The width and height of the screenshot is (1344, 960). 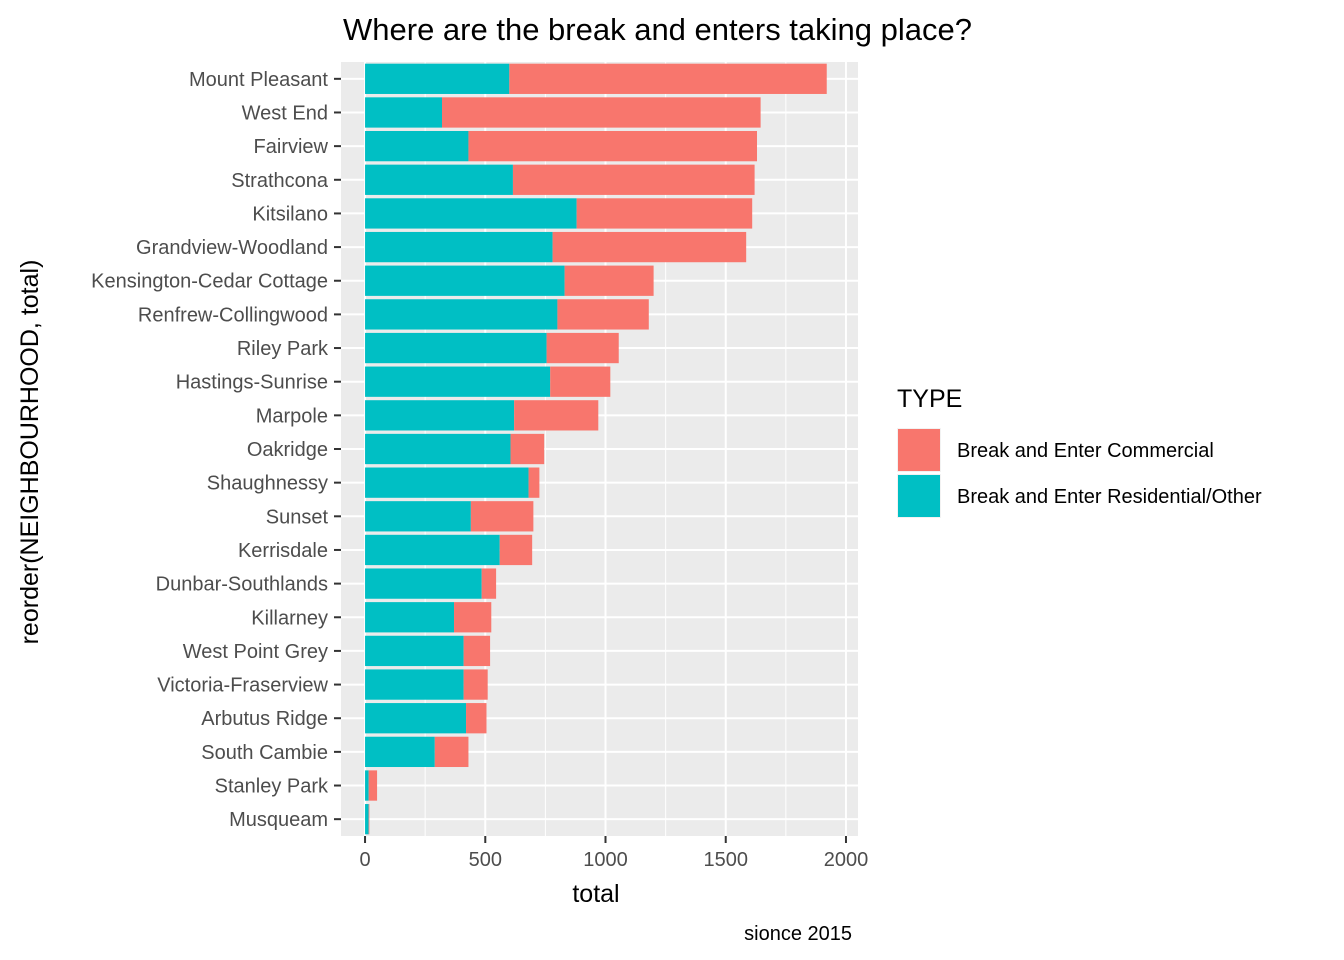 I want to click on y-tick-label: Kitsilano, so click(x=290, y=214).